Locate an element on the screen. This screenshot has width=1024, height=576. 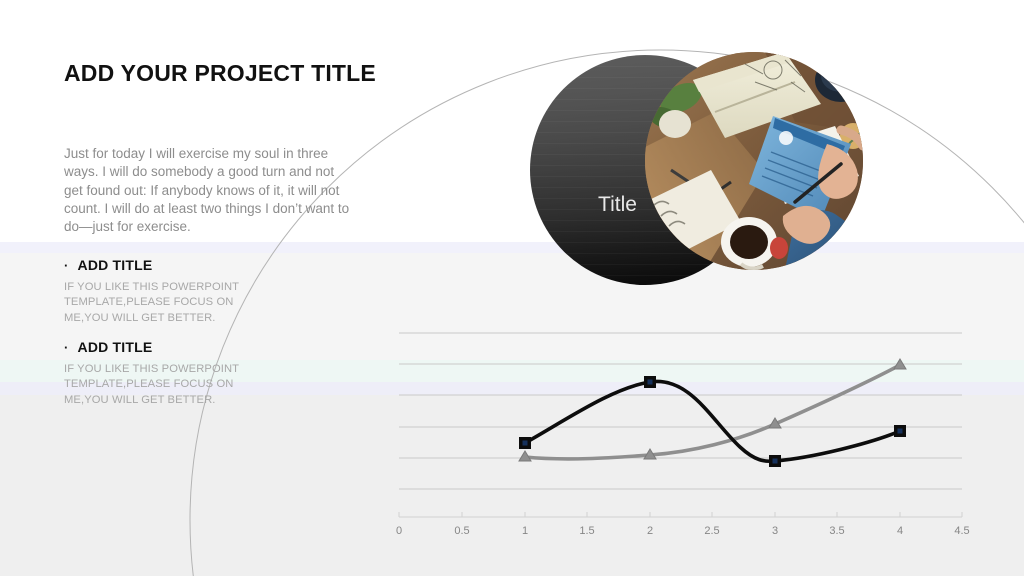
bullet-item-1-heading: · ADD TITLE is located at coordinates (214, 265).